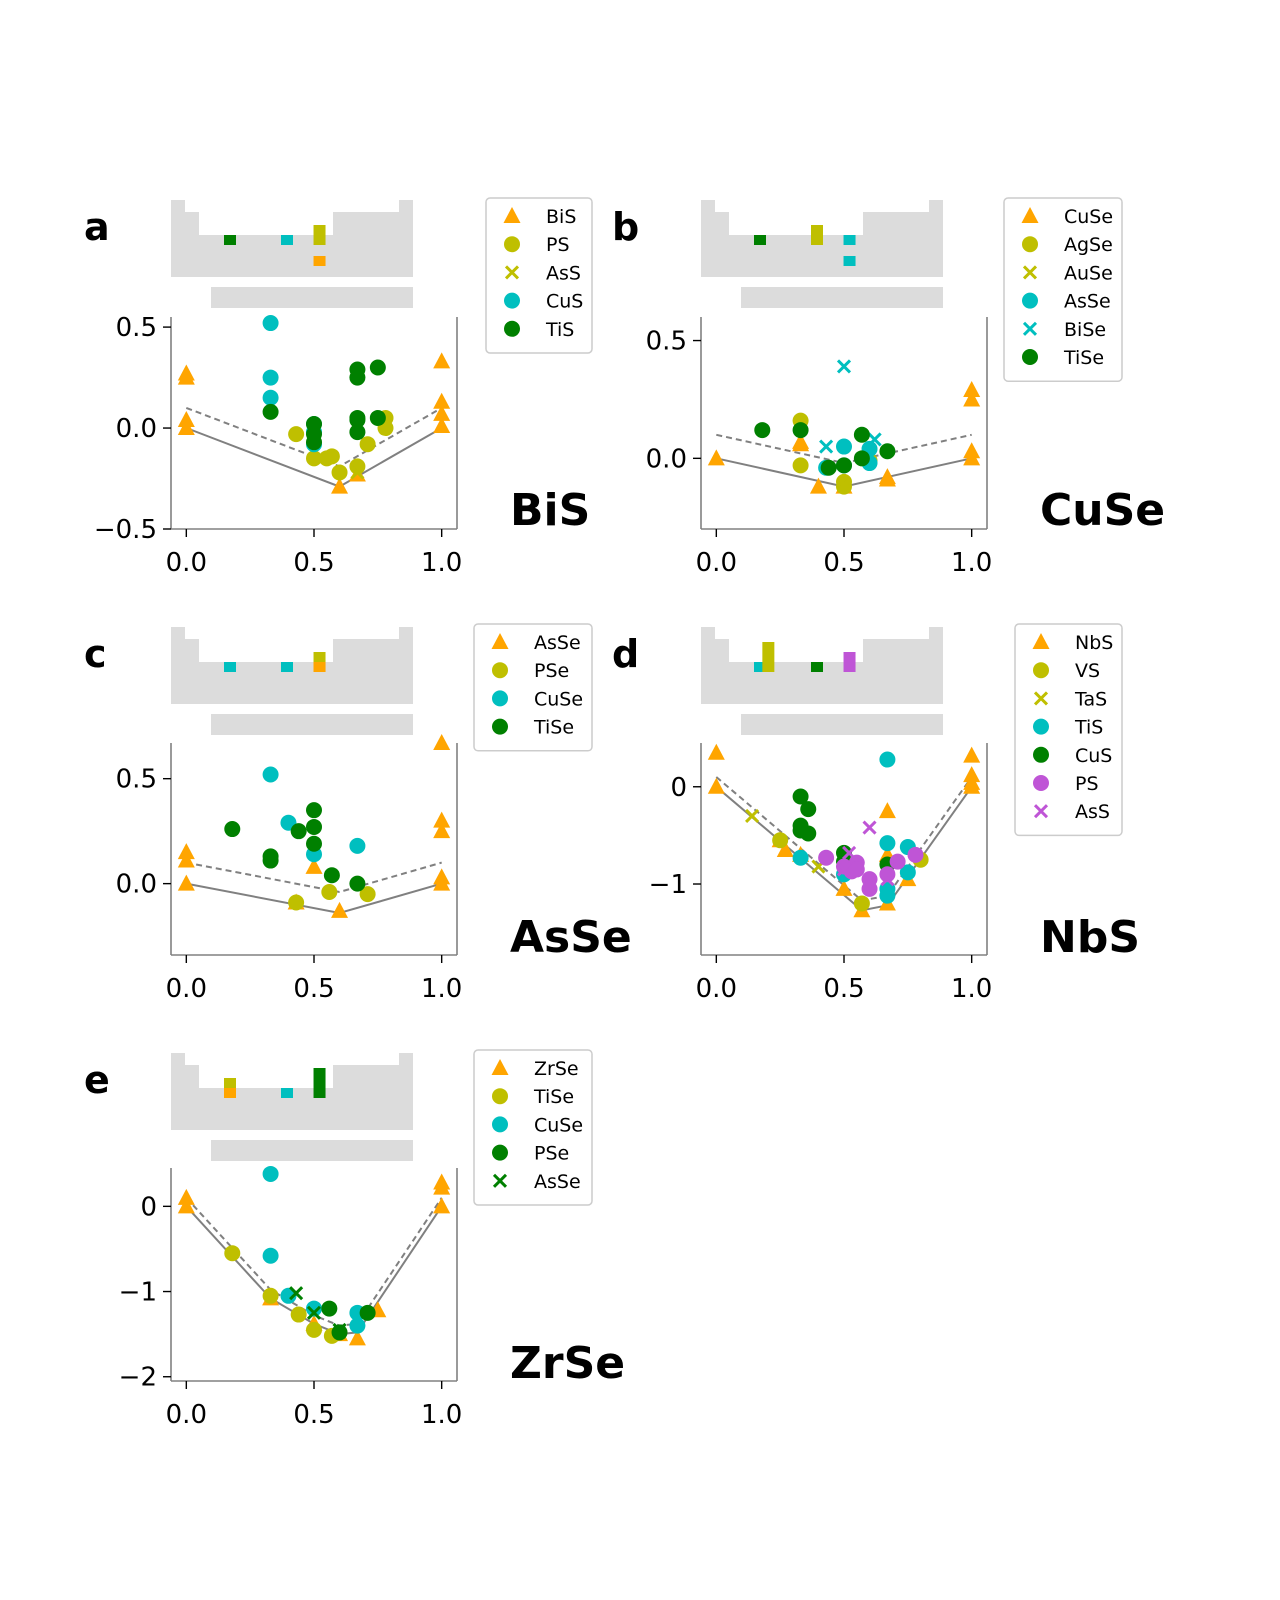 This screenshot has width=1280, height=1600. I want to click on legend-frame, so click(533, 1127).